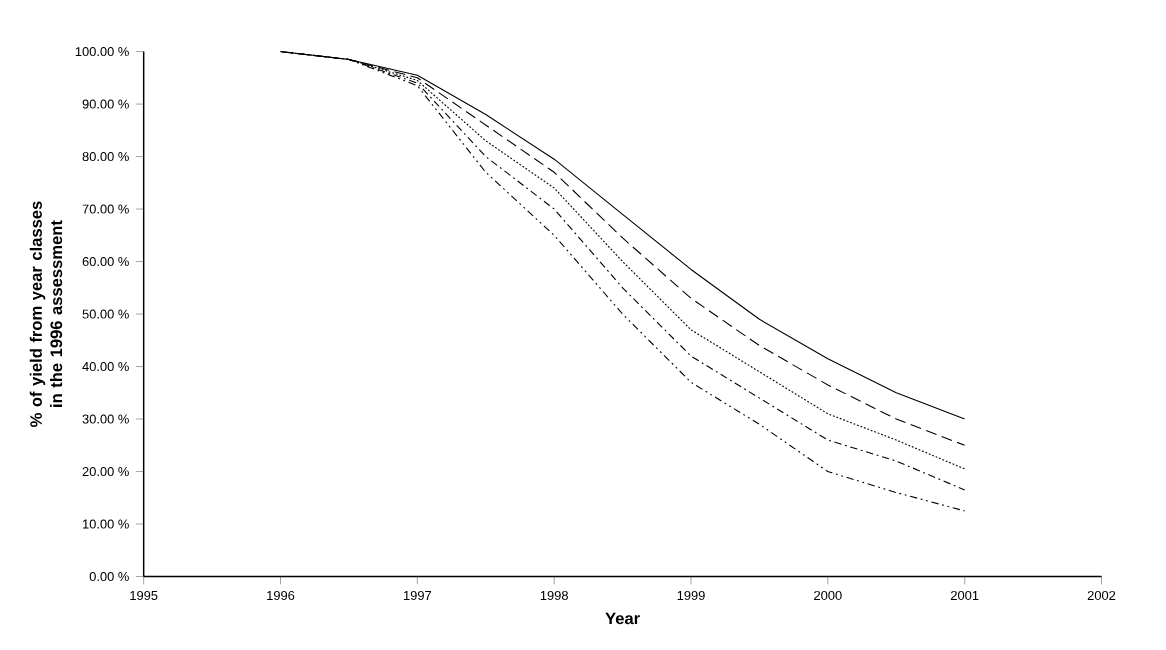 Image resolution: width=1166 pixels, height=650 pixels. What do you see at coordinates (46, 314) in the screenshot?
I see `y-axis-title: % of yield from year classes in the 1996 assessment` at bounding box center [46, 314].